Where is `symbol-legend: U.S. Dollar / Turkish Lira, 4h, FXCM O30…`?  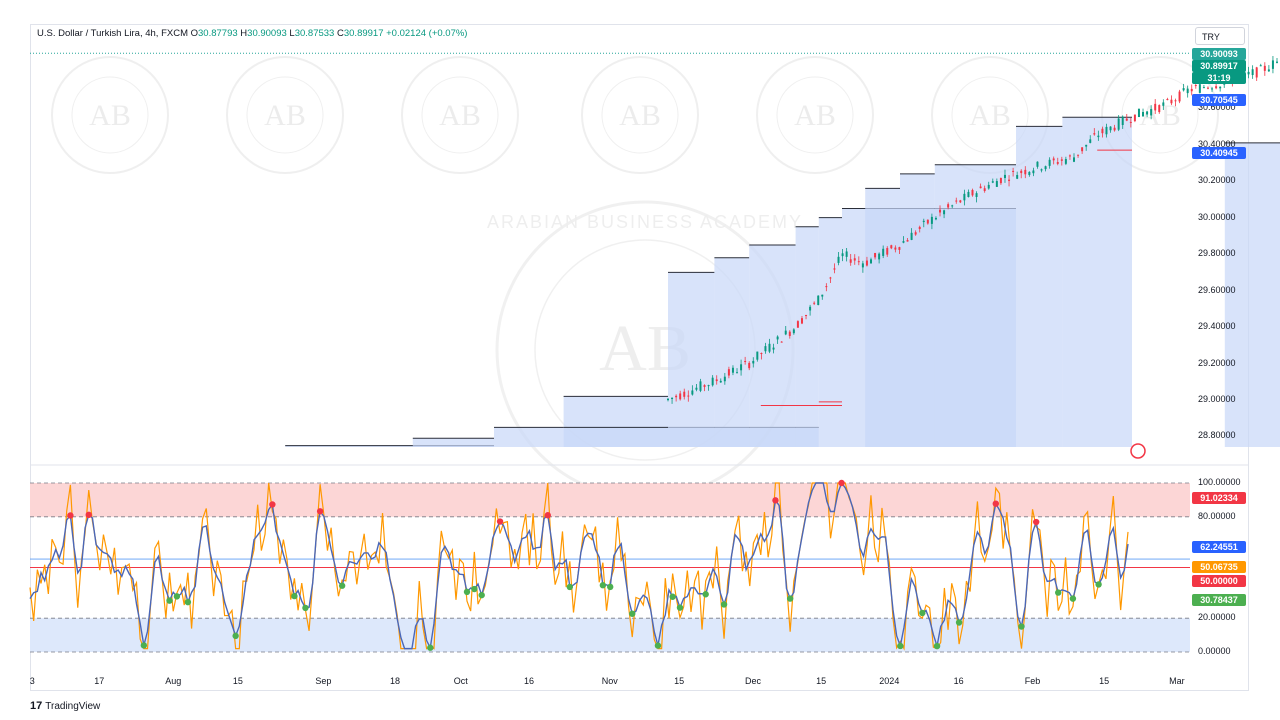 symbol-legend: U.S. Dollar / Turkish Lira, 4h, FXCM O30… is located at coordinates (252, 33).